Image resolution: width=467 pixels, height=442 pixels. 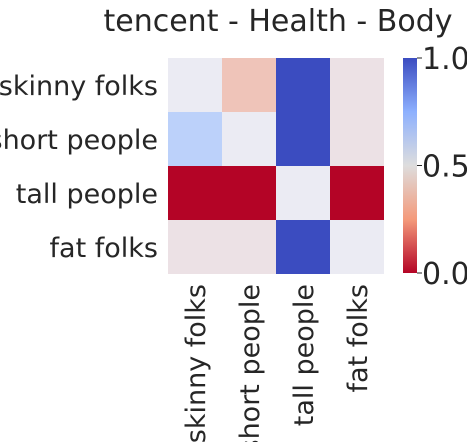 What do you see at coordinates (87, 194) in the screenshot?
I see `row-label: tall people` at bounding box center [87, 194].